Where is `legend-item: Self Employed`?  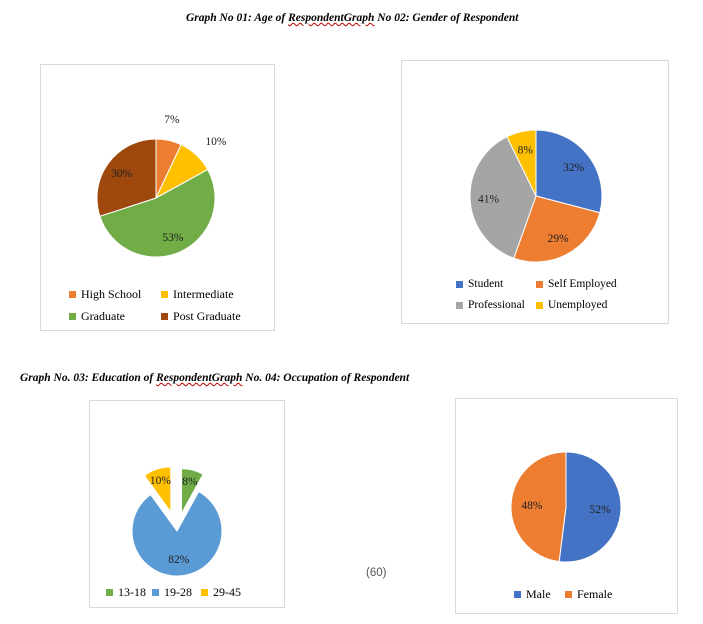 legend-item: Self Employed is located at coordinates (576, 284).